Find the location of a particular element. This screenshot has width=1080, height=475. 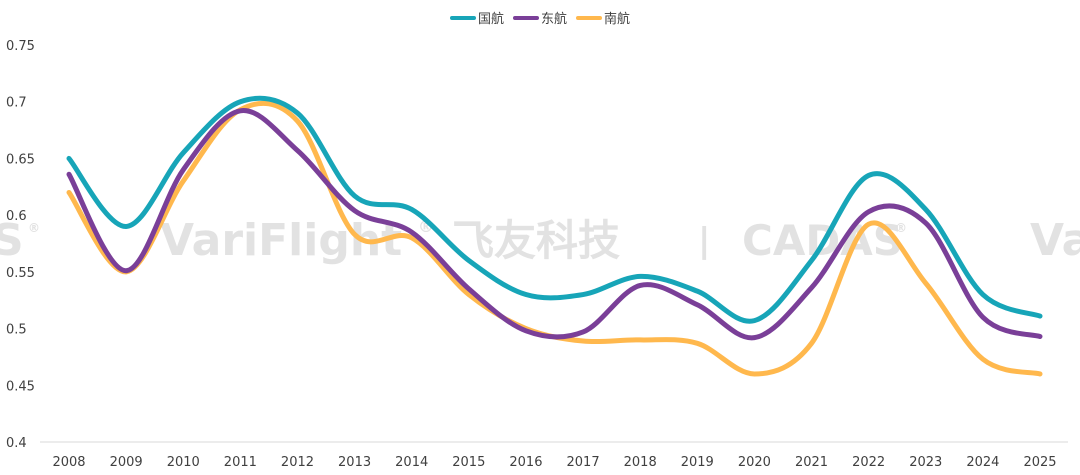

y-tick-label: 0.45 is located at coordinates (20, 386).